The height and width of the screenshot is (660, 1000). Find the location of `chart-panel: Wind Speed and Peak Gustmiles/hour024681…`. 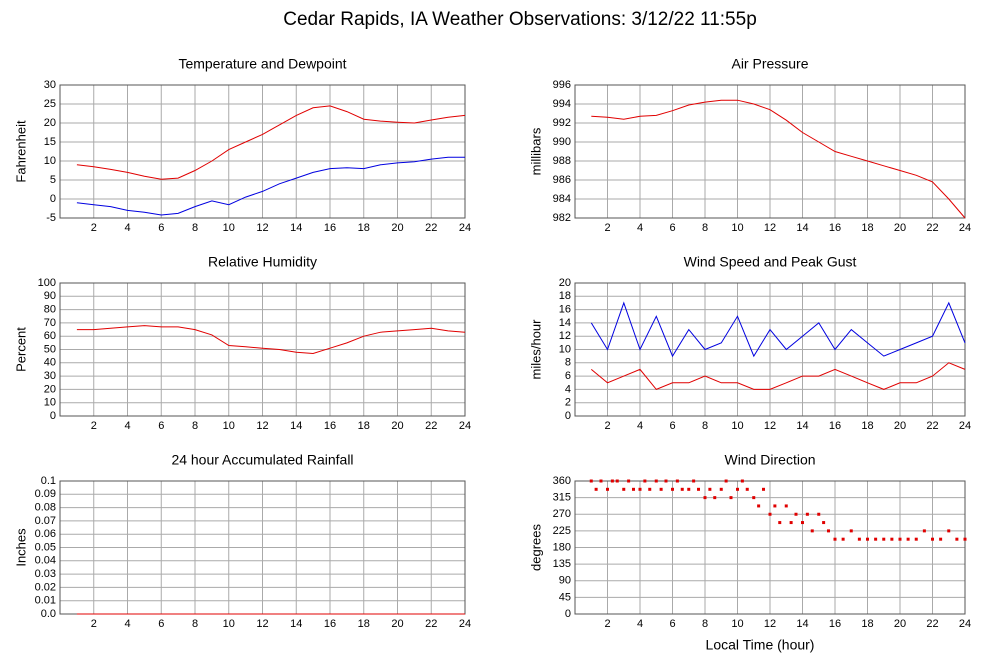

chart-panel: Wind Speed and Peak Gustmiles/hour024681… is located at coordinates (749, 343).